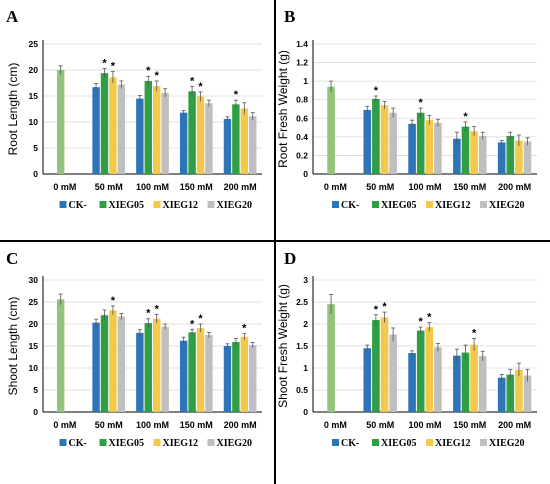 This screenshot has width=550, height=484. I want to click on y-tick-label: 15, so click(34, 96).